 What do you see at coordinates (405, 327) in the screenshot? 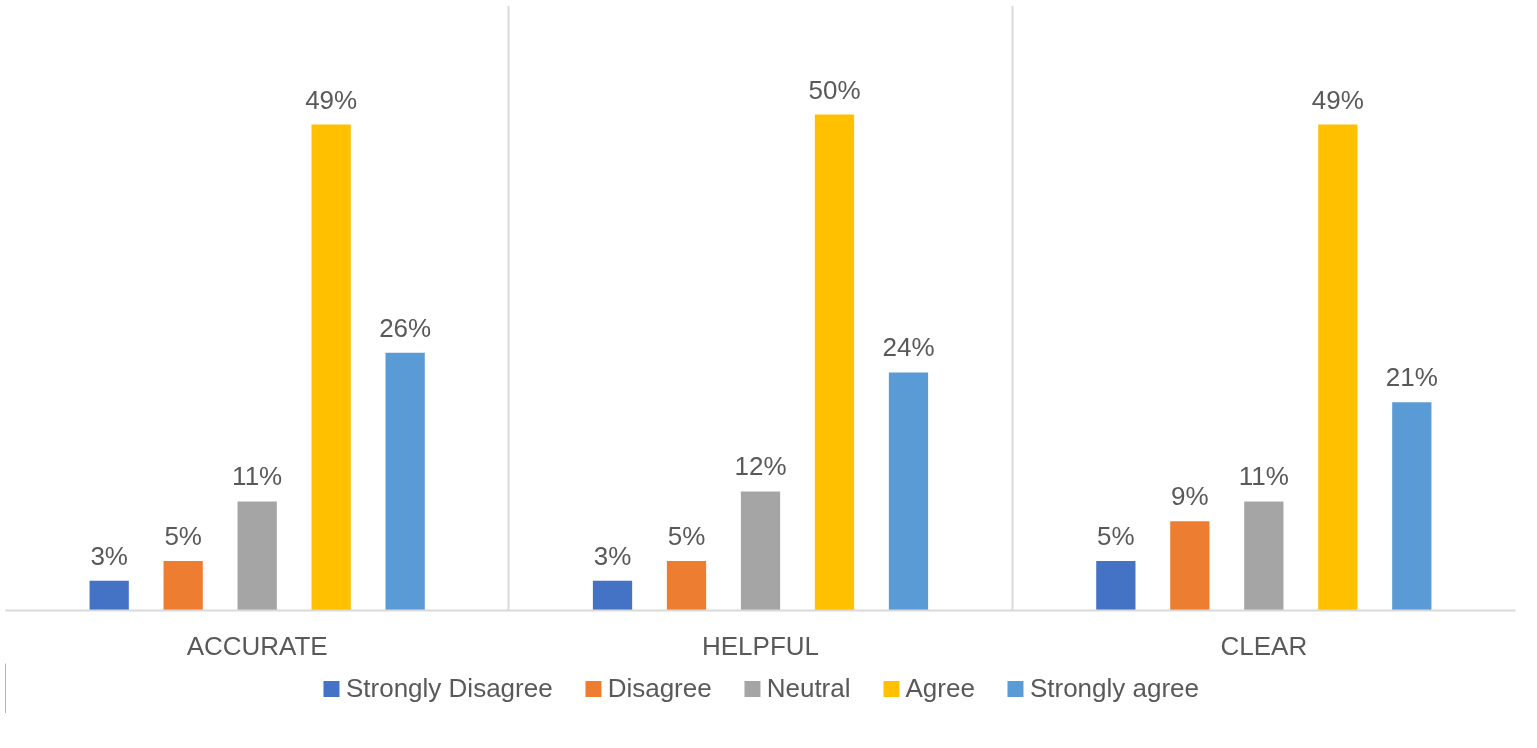
I see `data-label: 26%` at bounding box center [405, 327].